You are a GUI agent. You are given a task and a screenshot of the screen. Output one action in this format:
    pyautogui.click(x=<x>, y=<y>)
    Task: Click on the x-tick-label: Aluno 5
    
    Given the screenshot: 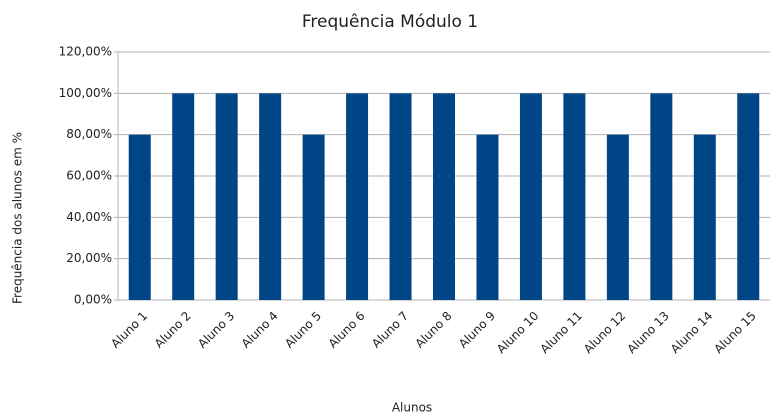 What is the action you would take?
    pyautogui.click(x=303, y=330)
    